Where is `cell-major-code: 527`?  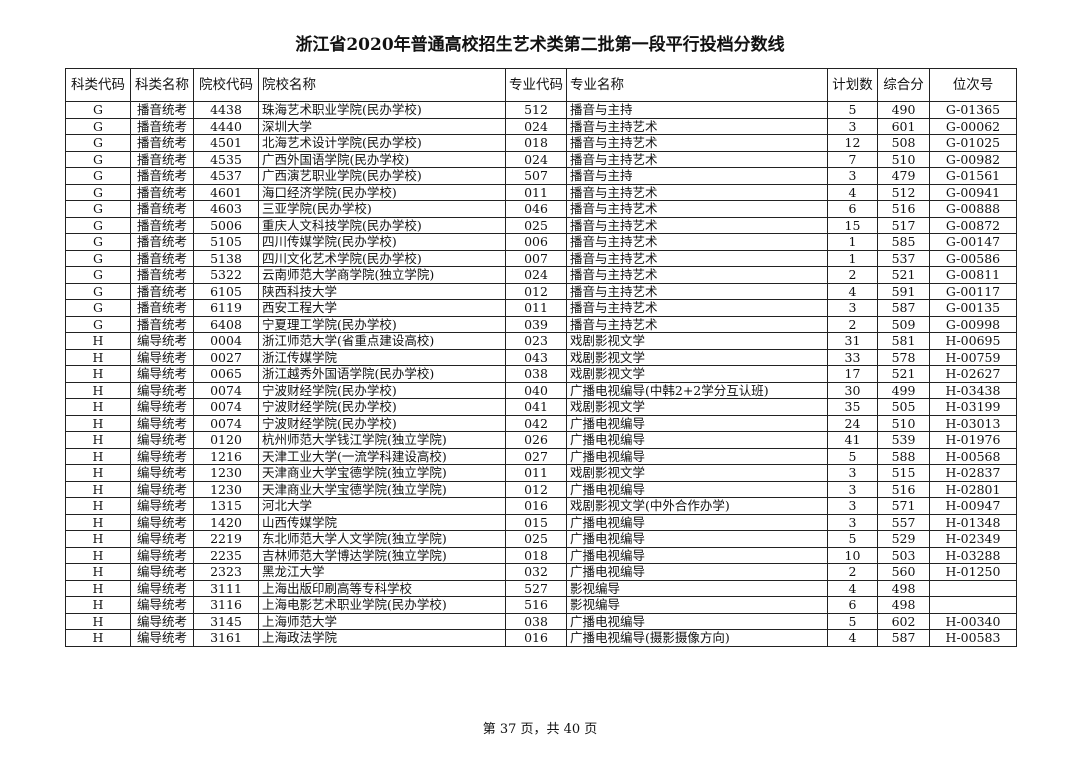
cell-major-code: 527 is located at coordinates (536, 588).